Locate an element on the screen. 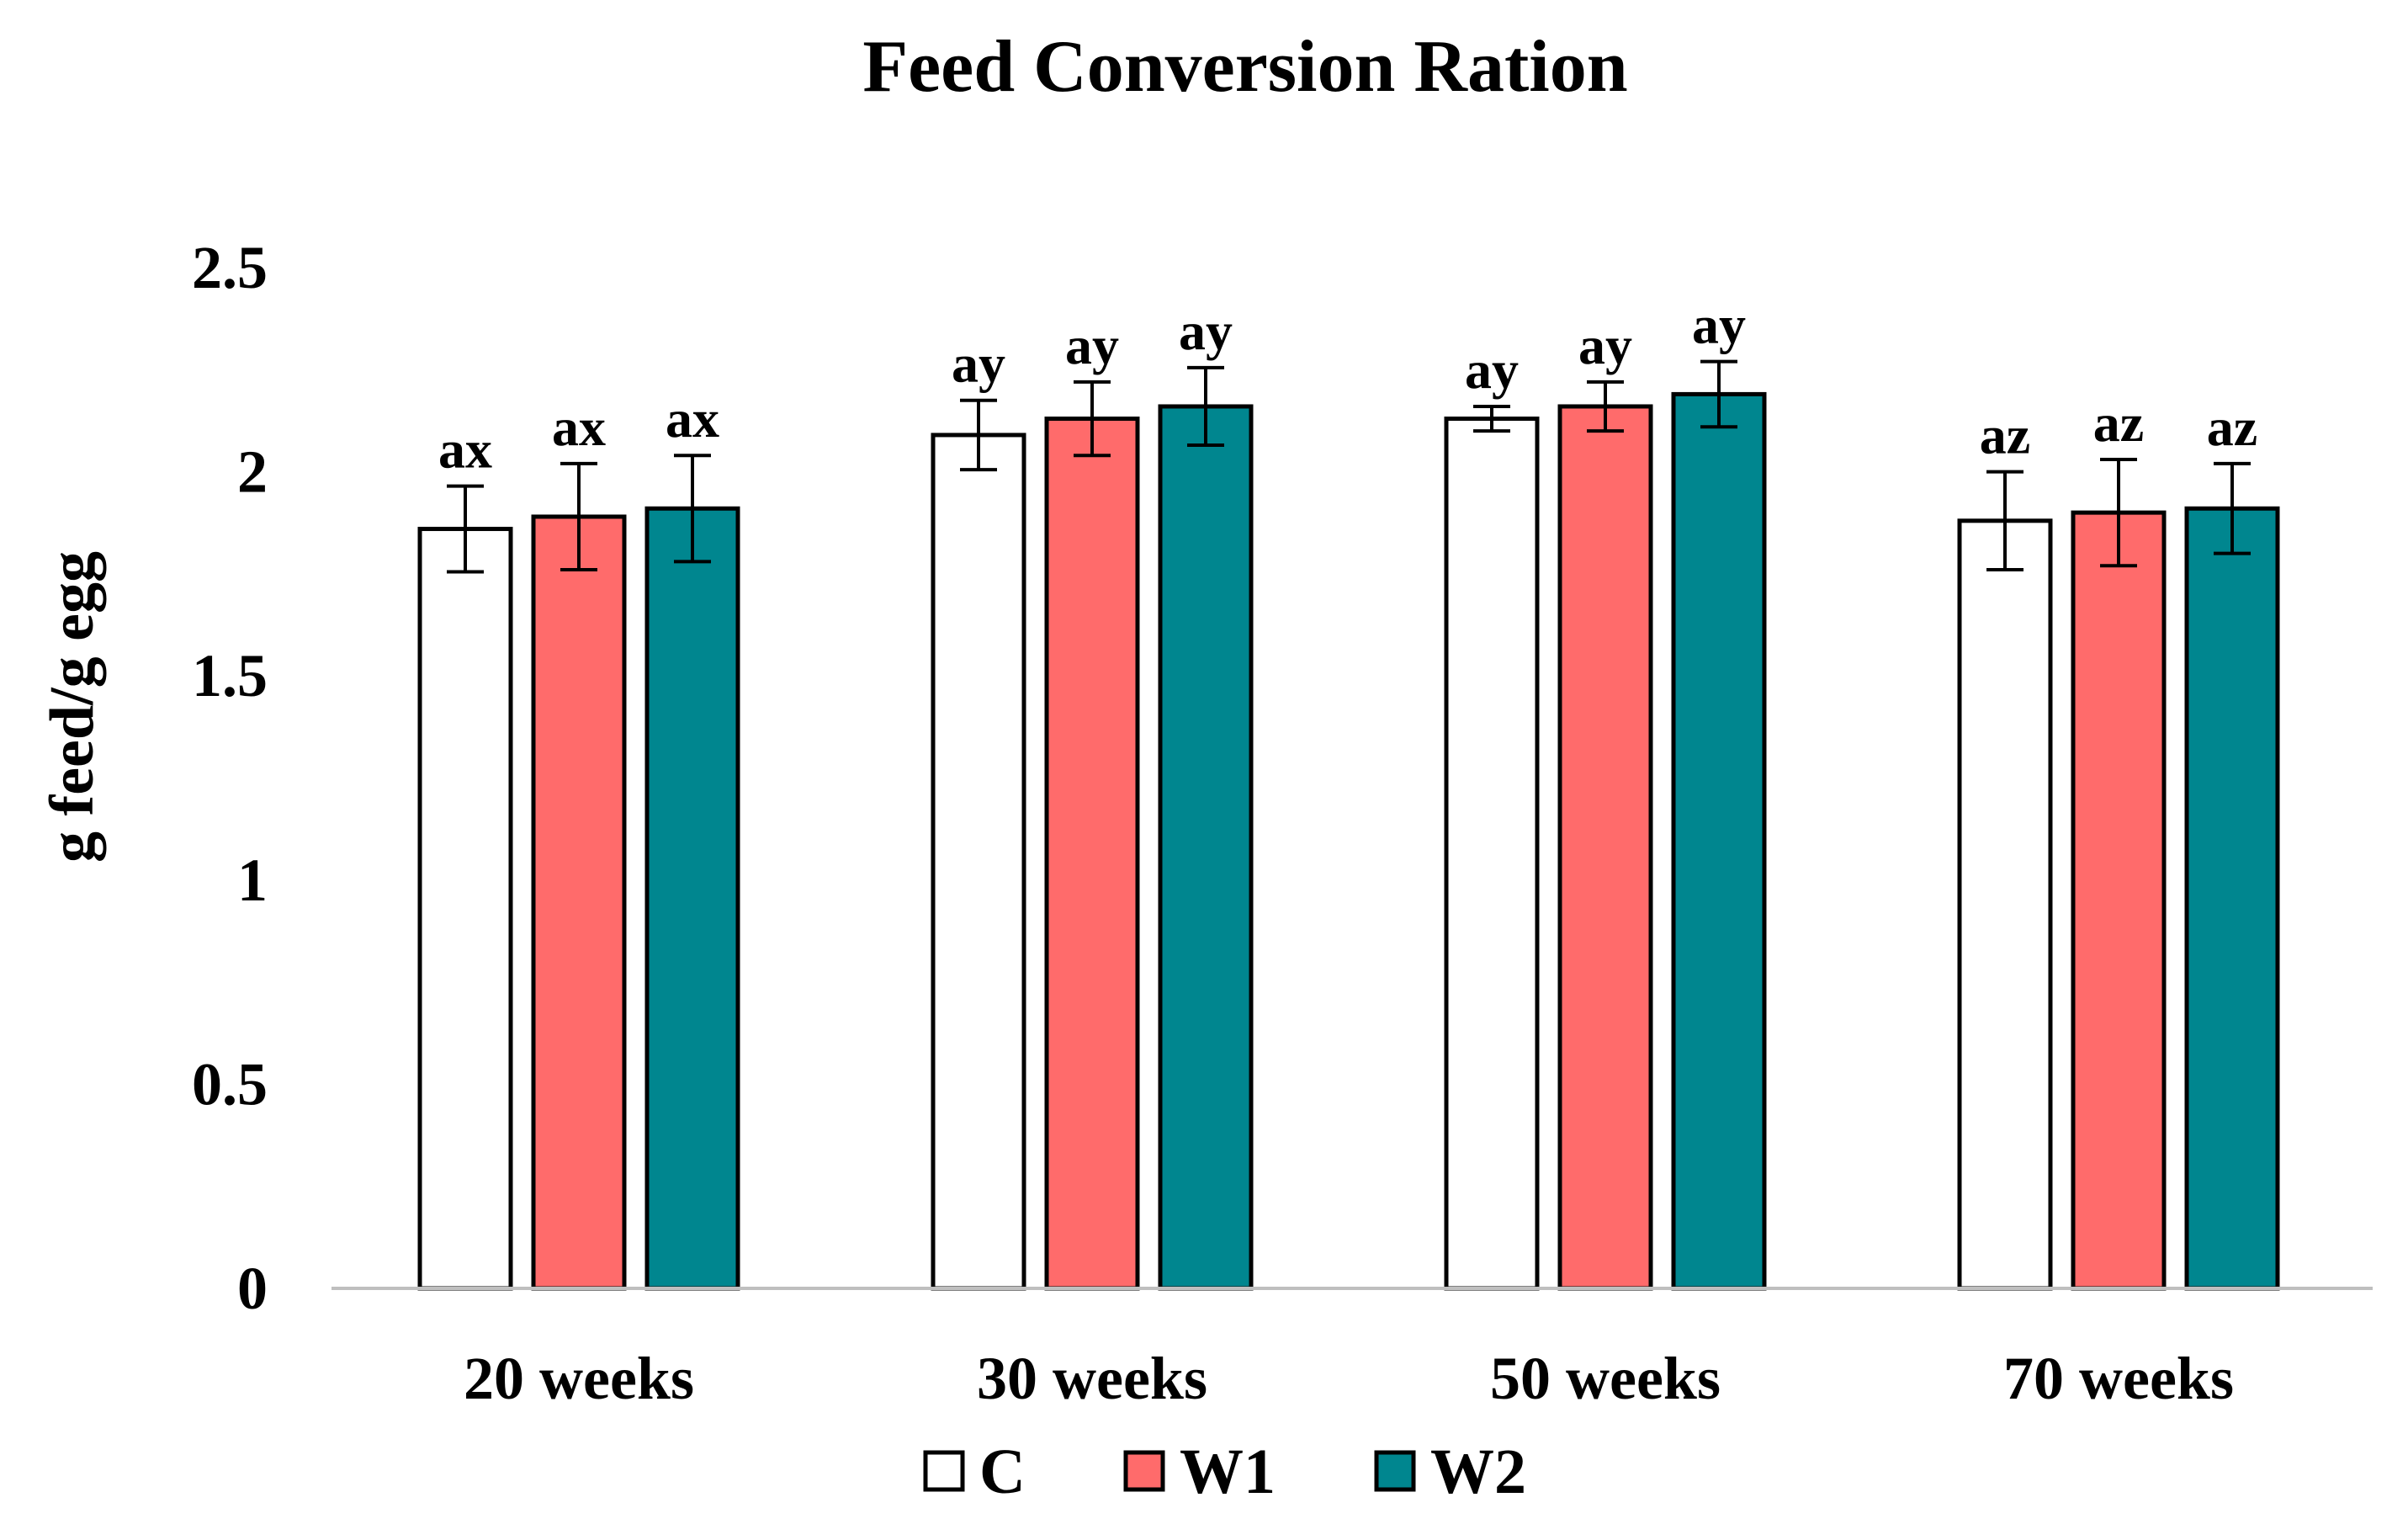 This screenshot has width=2408, height=1524. category-labels-group: 20 weeks 30 weeks 50 weeks 70 weeks is located at coordinates (1349, 1378).